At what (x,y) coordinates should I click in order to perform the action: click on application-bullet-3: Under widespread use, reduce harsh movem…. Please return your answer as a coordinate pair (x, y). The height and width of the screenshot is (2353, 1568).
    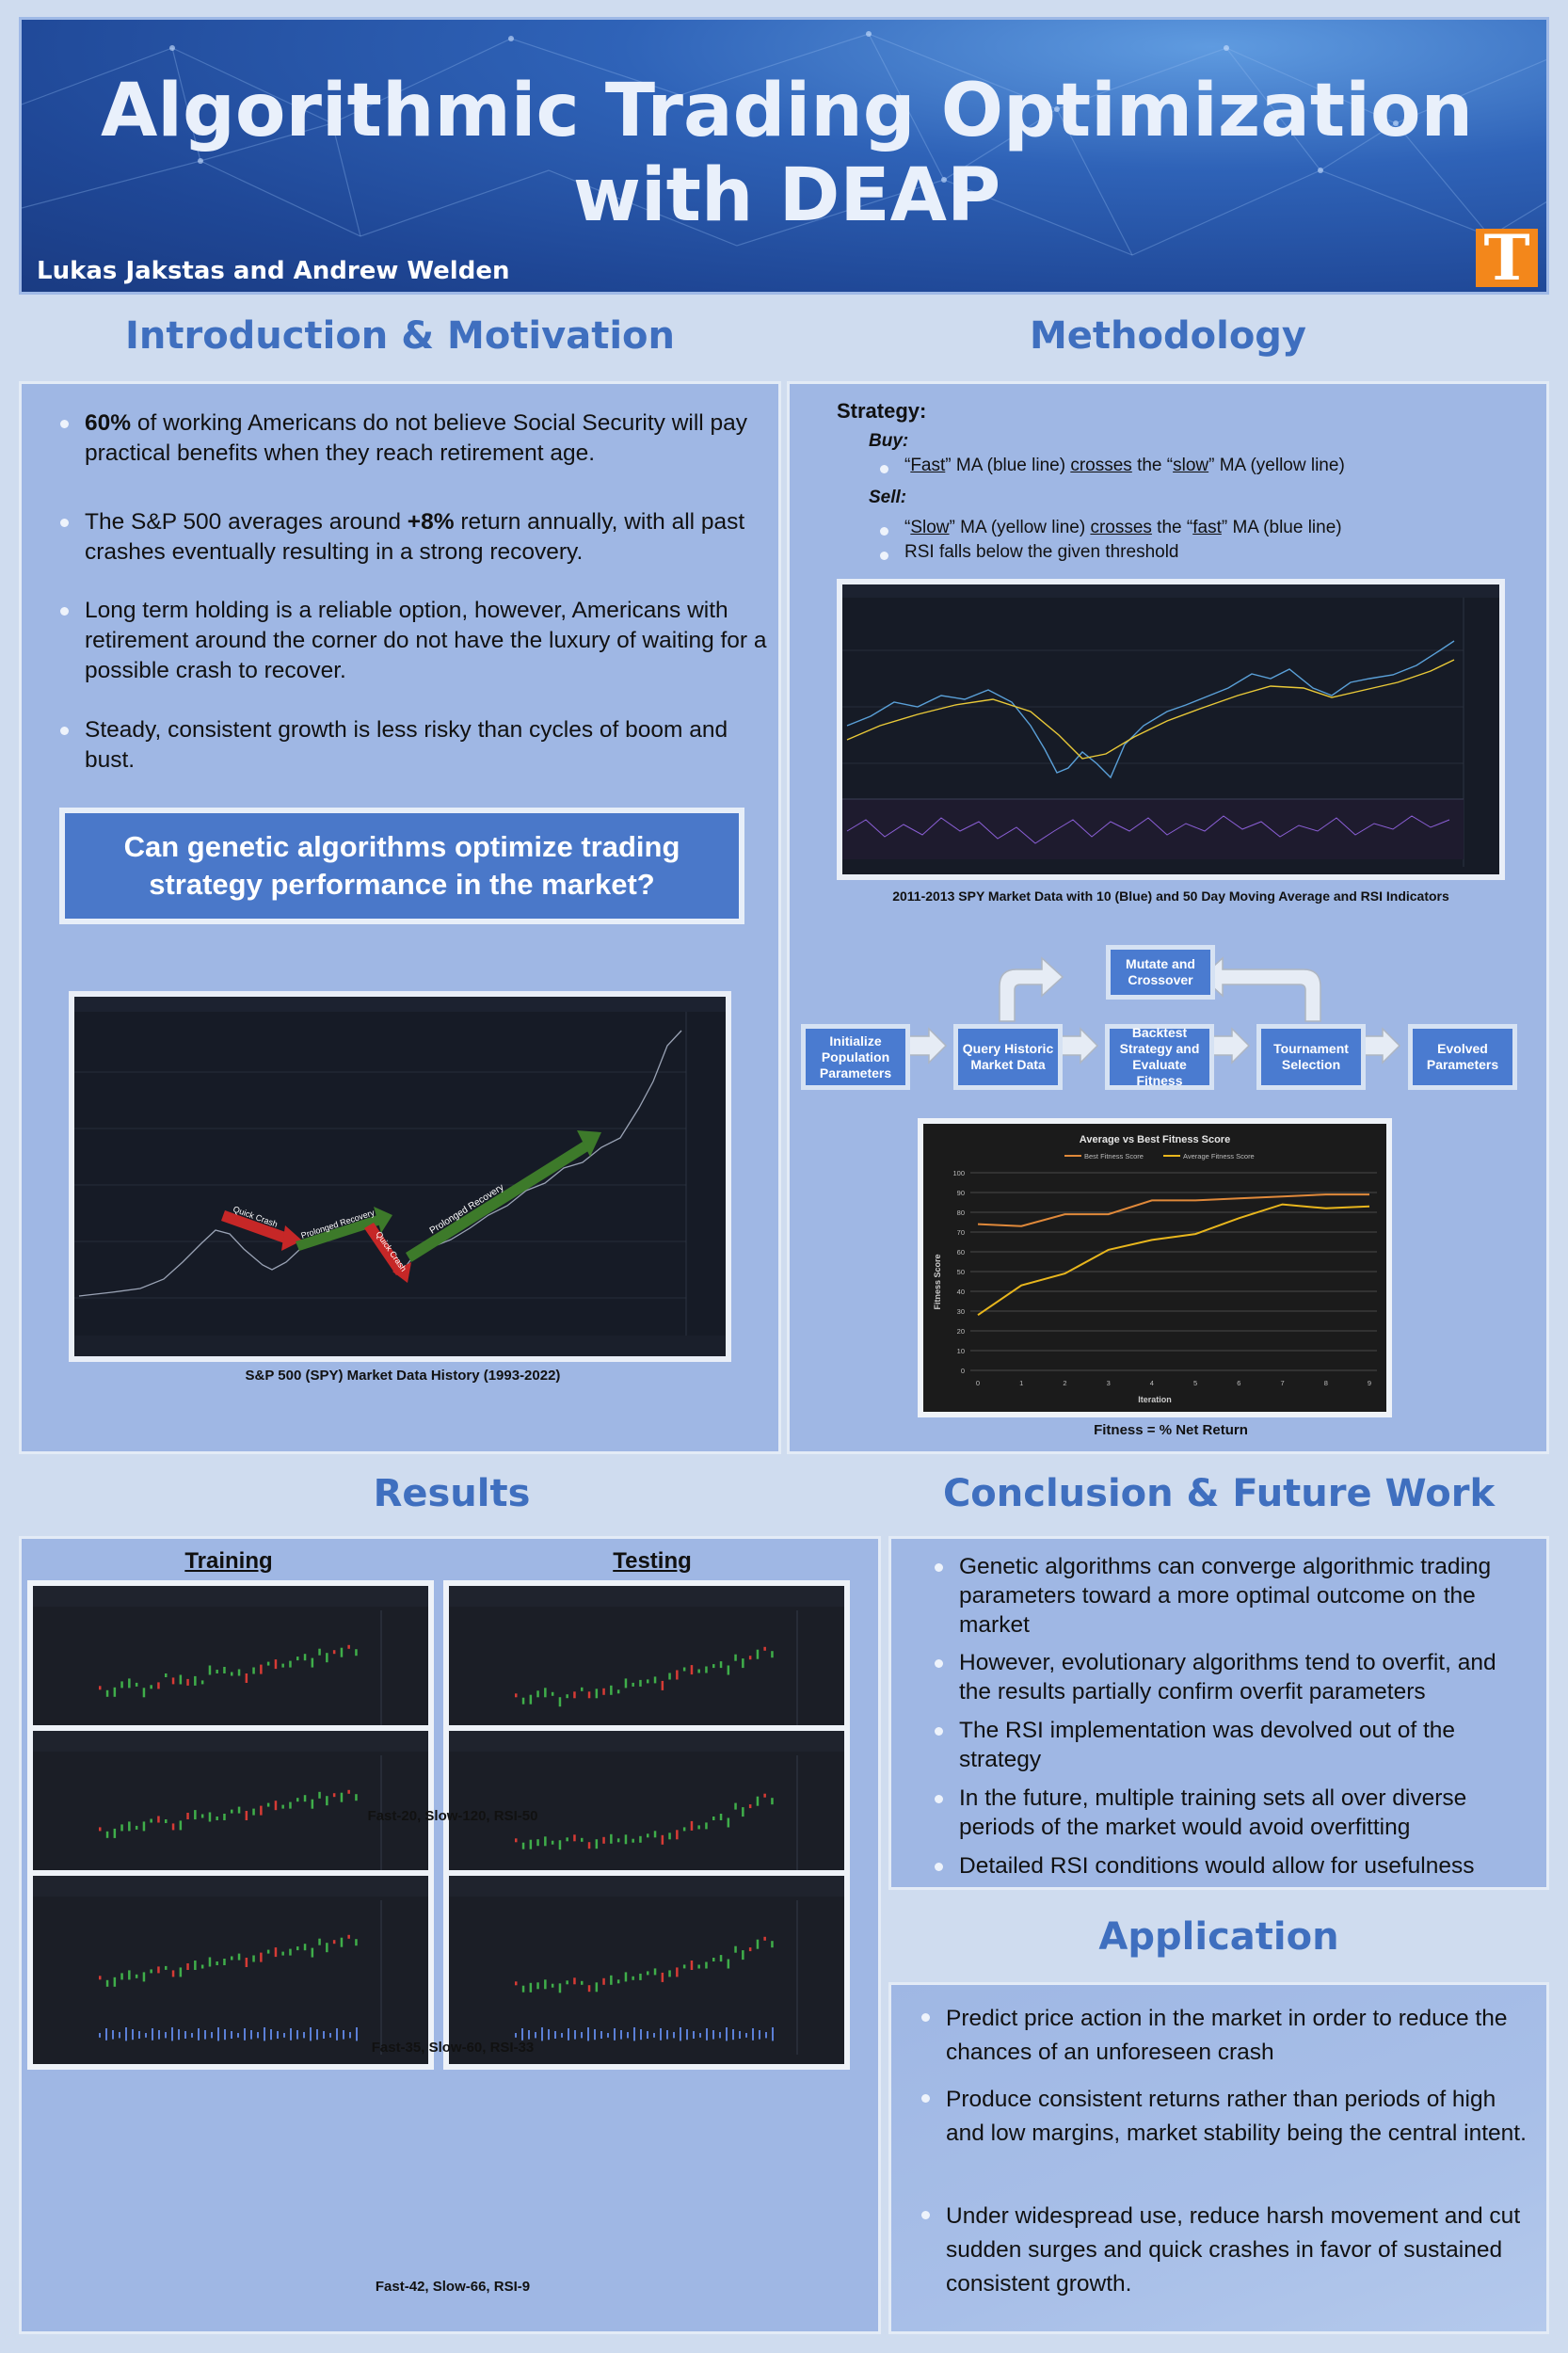
    Looking at the image, I should click on (1225, 2250).